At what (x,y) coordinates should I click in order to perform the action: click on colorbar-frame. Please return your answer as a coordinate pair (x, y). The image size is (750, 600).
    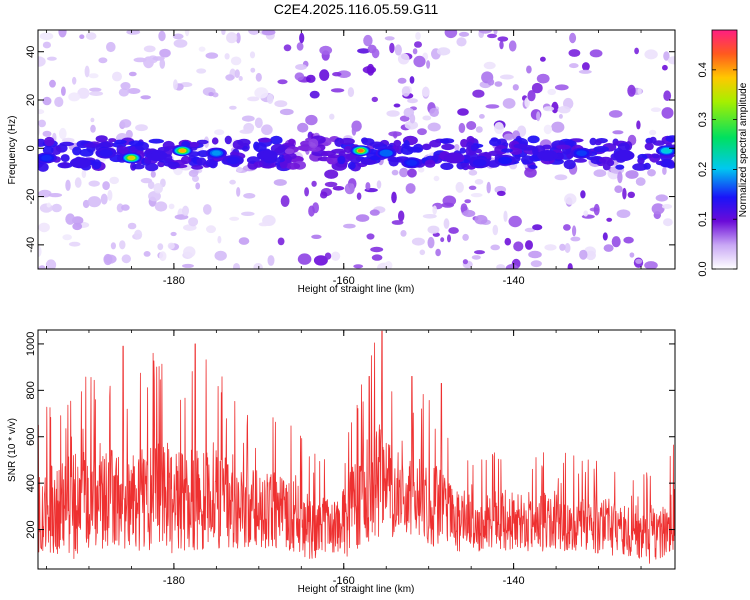
    Looking at the image, I should click on (724, 149).